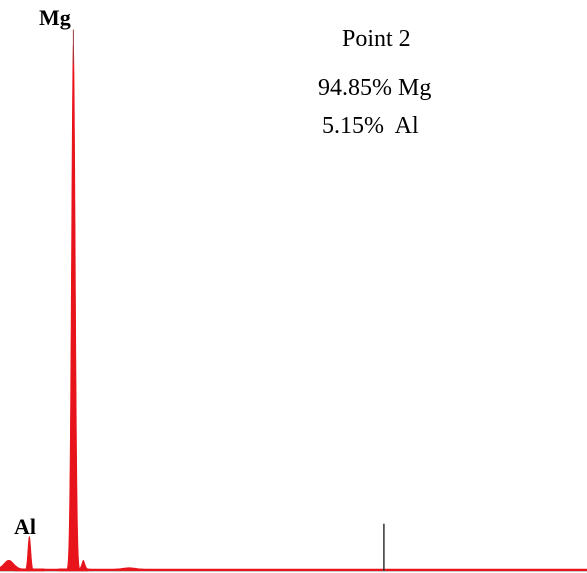 This screenshot has width=587, height=573. I want to click on spectrum-peak-al, so click(29, 554).